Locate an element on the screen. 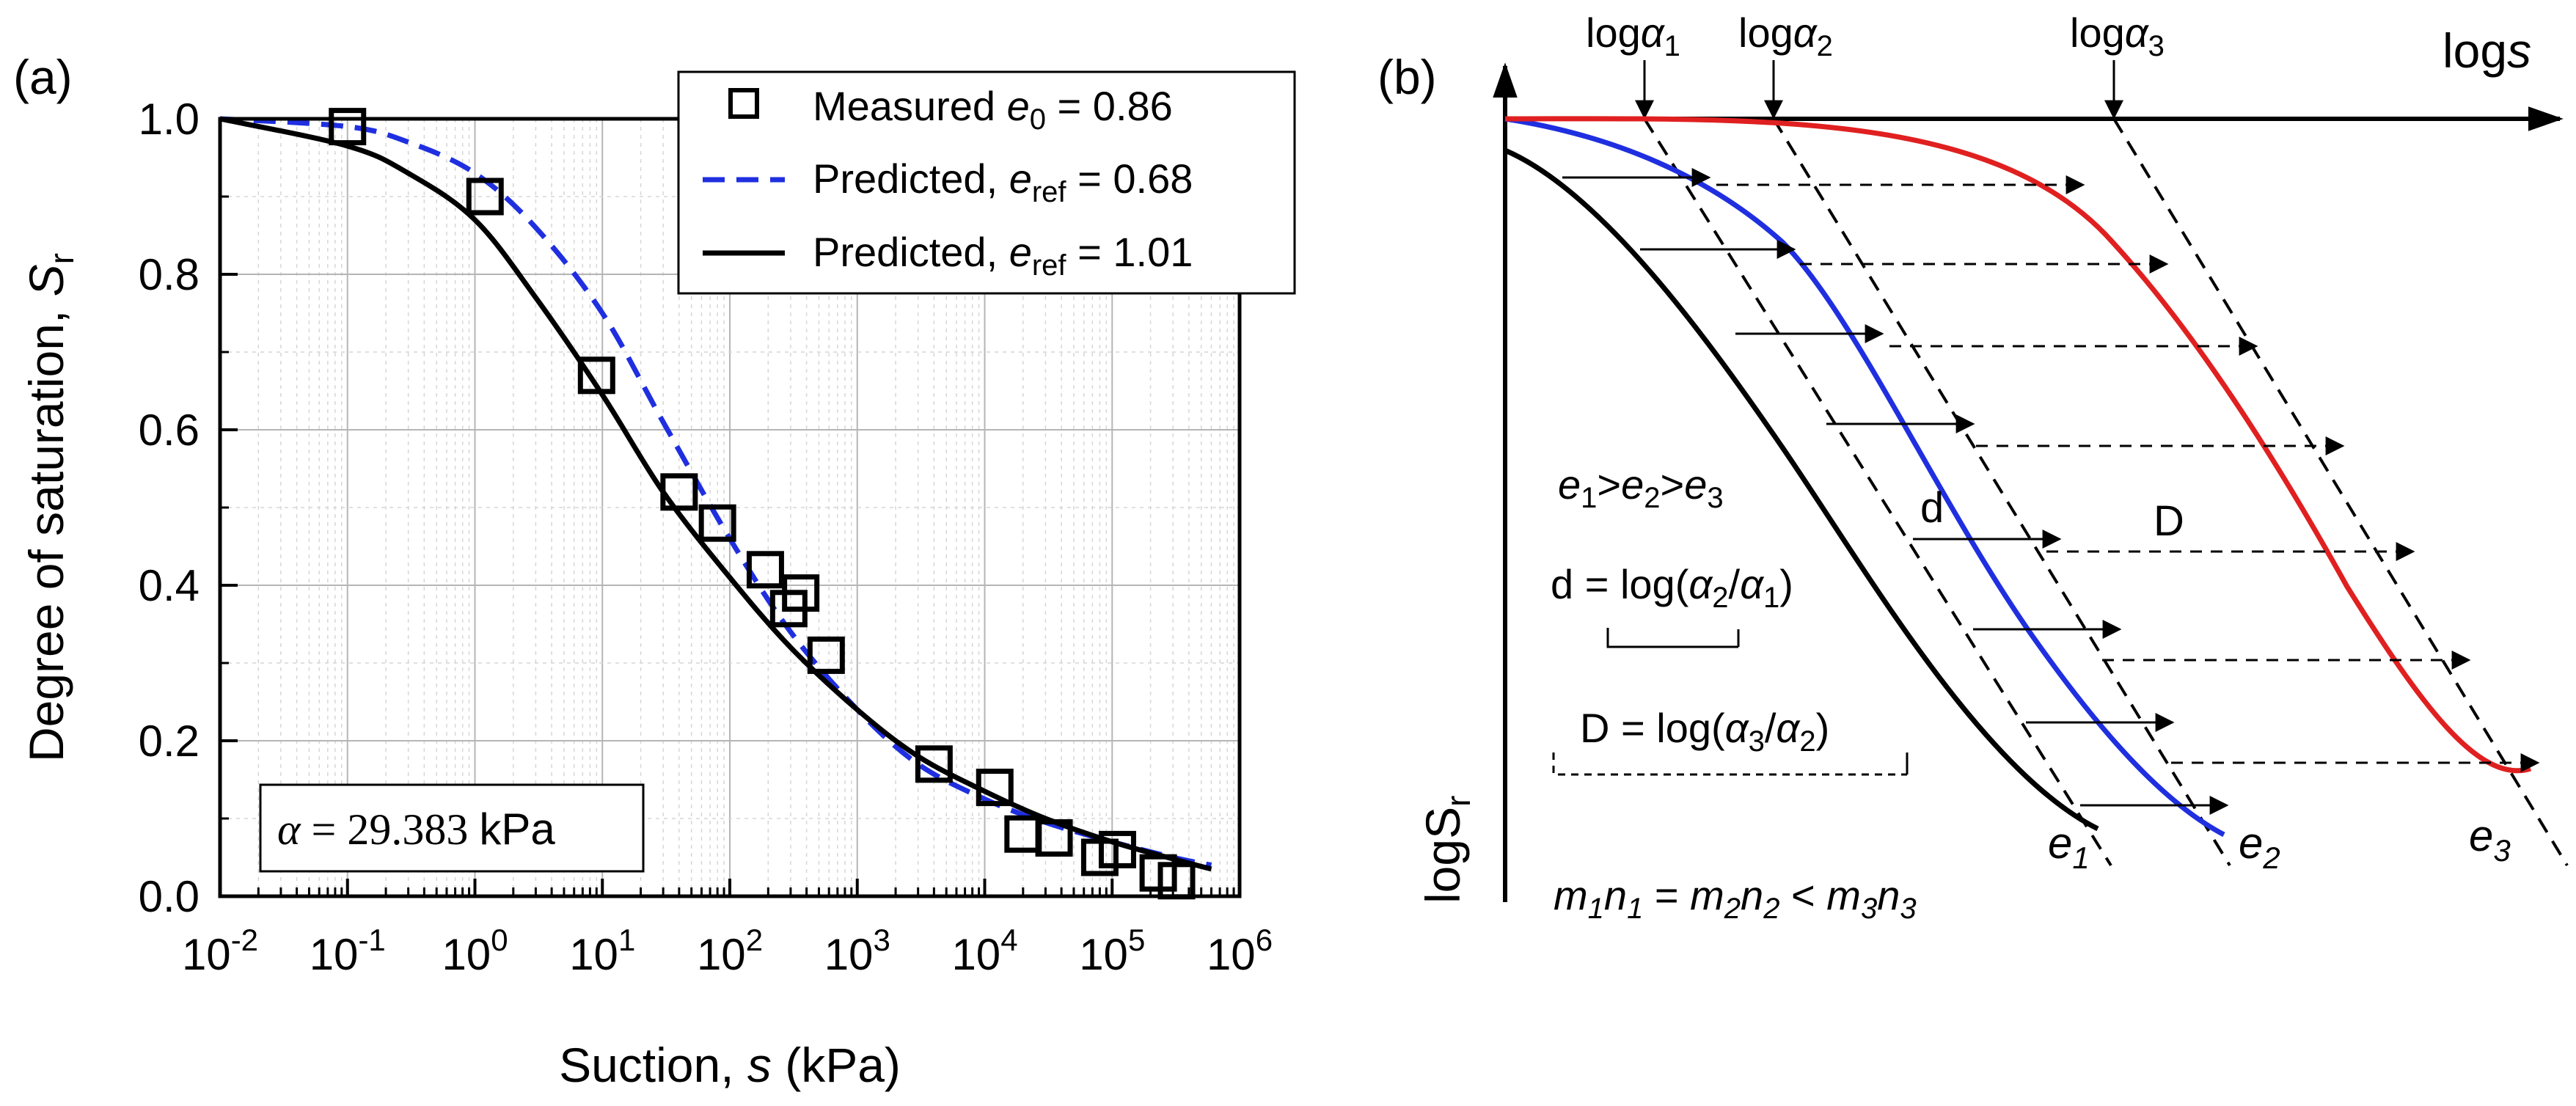  label-log-alpha1: logα1 is located at coordinates (1633, 36).